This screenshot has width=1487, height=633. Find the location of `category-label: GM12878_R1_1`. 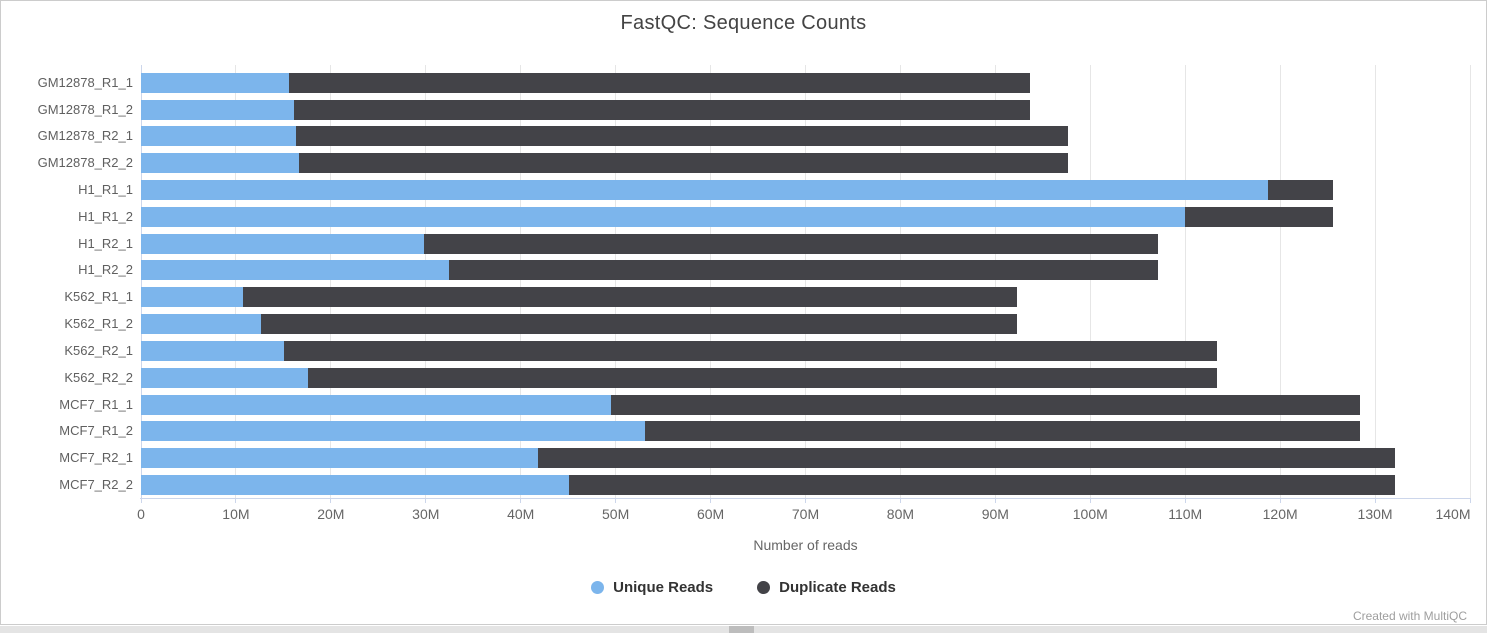

category-label: GM12878_R1_1 is located at coordinates (85, 82).